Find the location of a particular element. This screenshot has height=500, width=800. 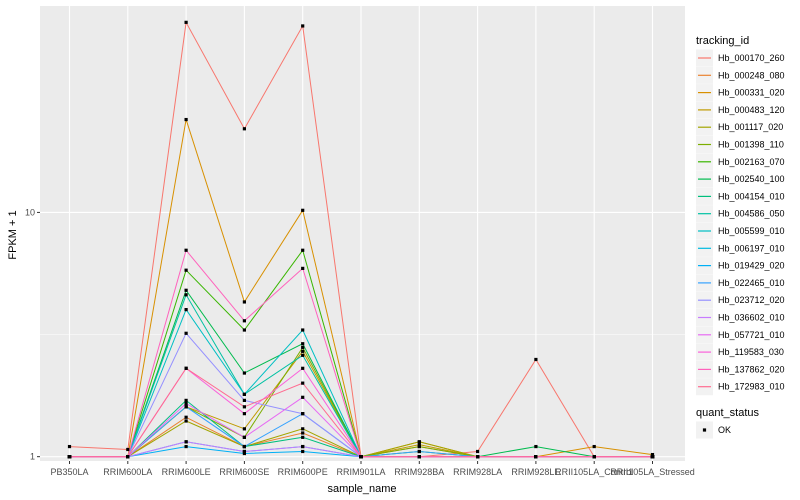

x-tick-label: RRII105LA_Stressed is located at coordinates (652, 472).